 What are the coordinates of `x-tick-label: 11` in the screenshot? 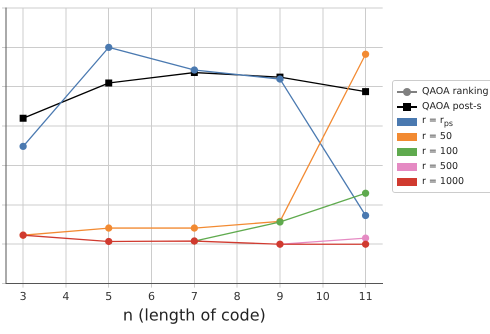 It's located at (365, 297).